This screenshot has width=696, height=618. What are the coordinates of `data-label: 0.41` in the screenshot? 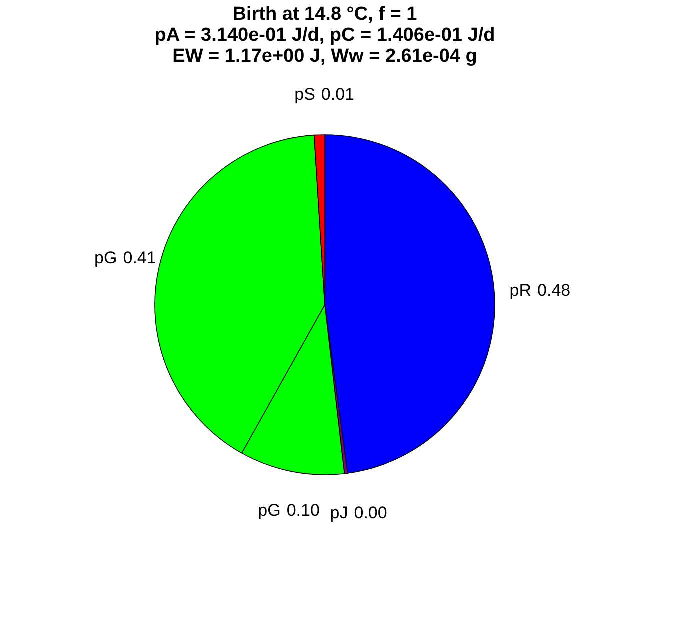 It's located at (139, 258).